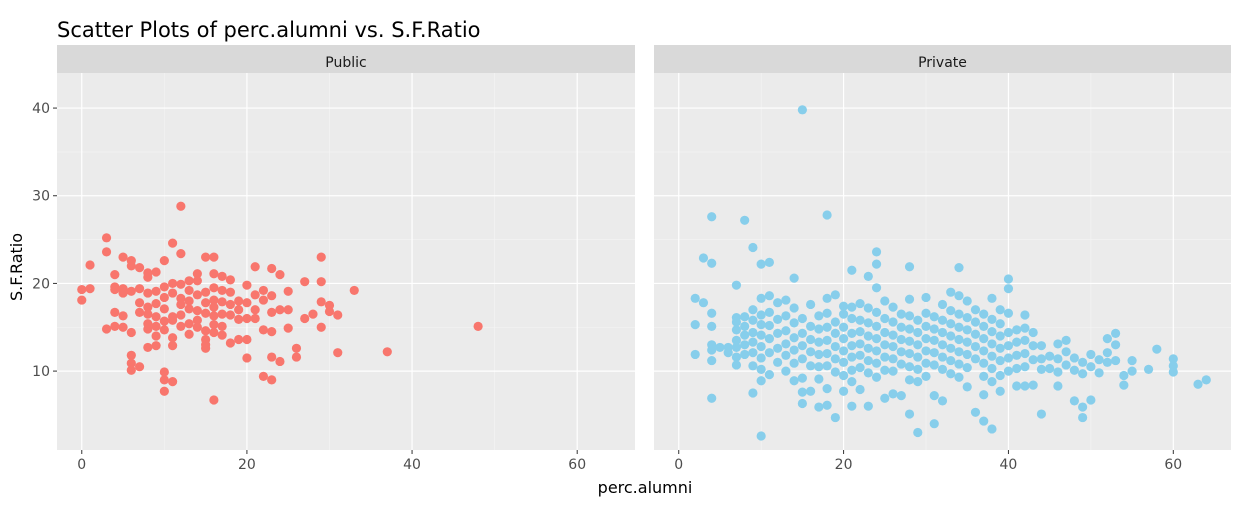  Describe the element at coordinates (412, 465) in the screenshot. I see `x-tick-label: 40` at that location.